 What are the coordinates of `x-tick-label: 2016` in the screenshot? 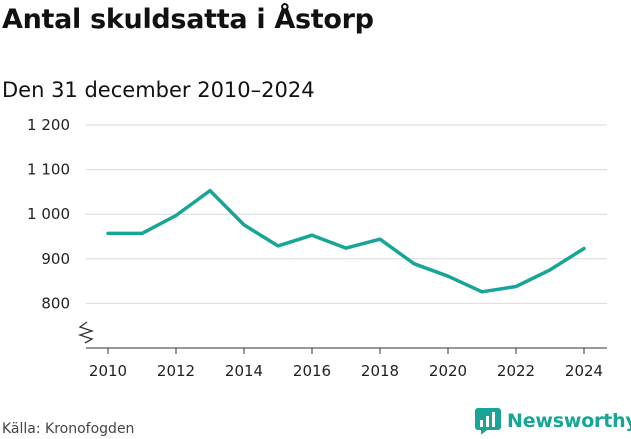 It's located at (312, 371).